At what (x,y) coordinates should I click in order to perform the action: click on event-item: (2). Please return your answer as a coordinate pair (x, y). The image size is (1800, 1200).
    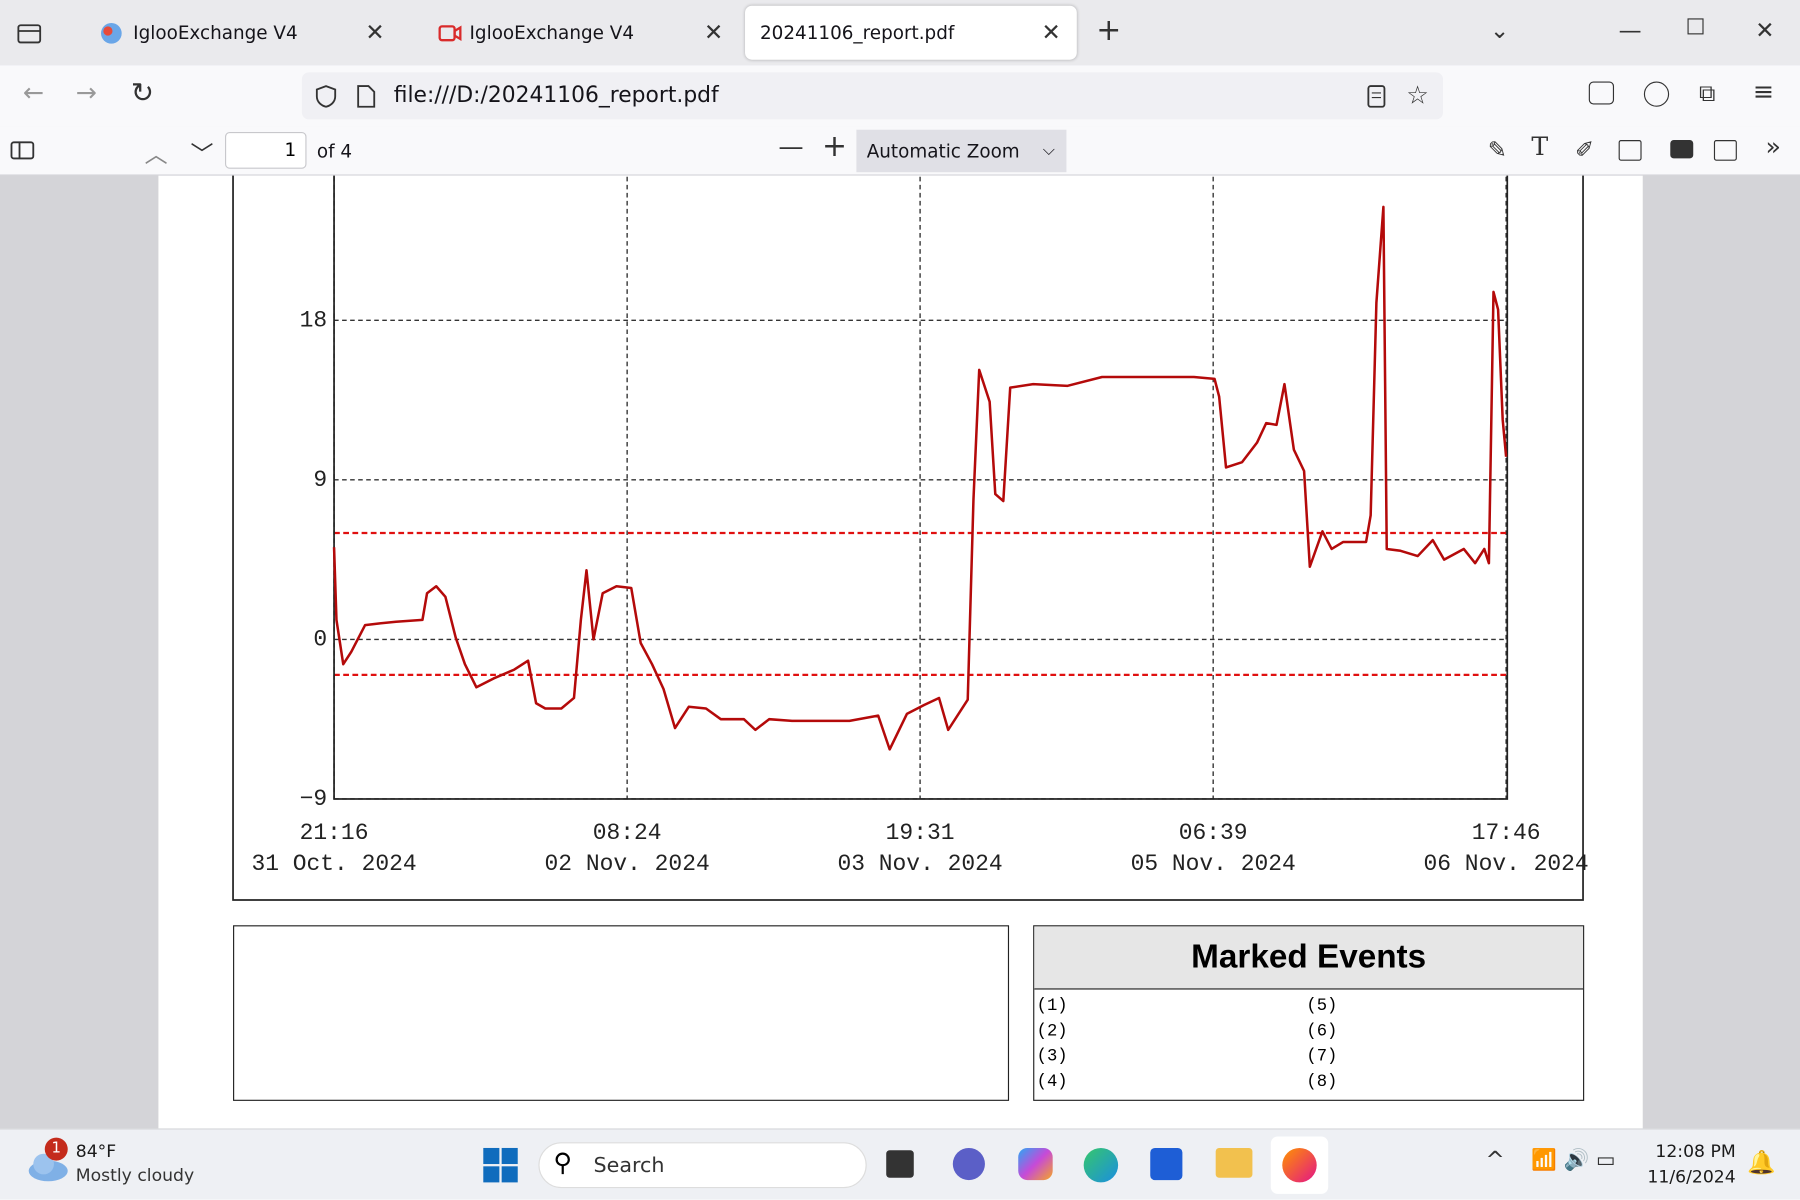
    Looking at the image, I should click on (1052, 1031).